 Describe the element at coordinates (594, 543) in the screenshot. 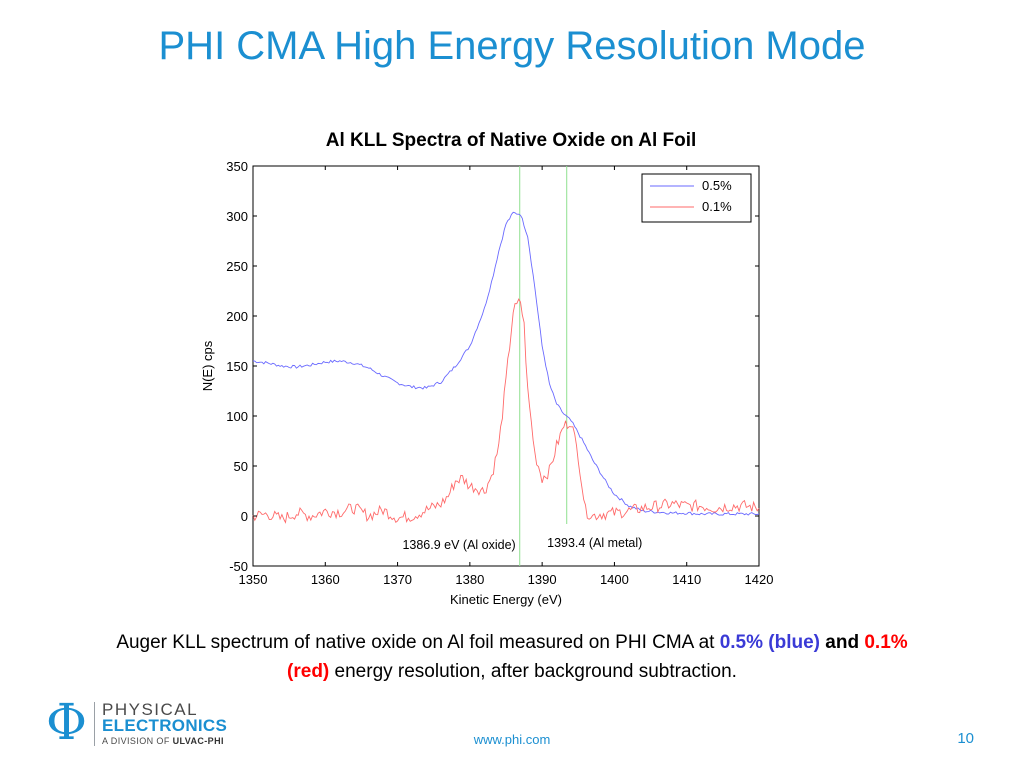

I see `reference-label: 1393.4 (Al metal)` at that location.